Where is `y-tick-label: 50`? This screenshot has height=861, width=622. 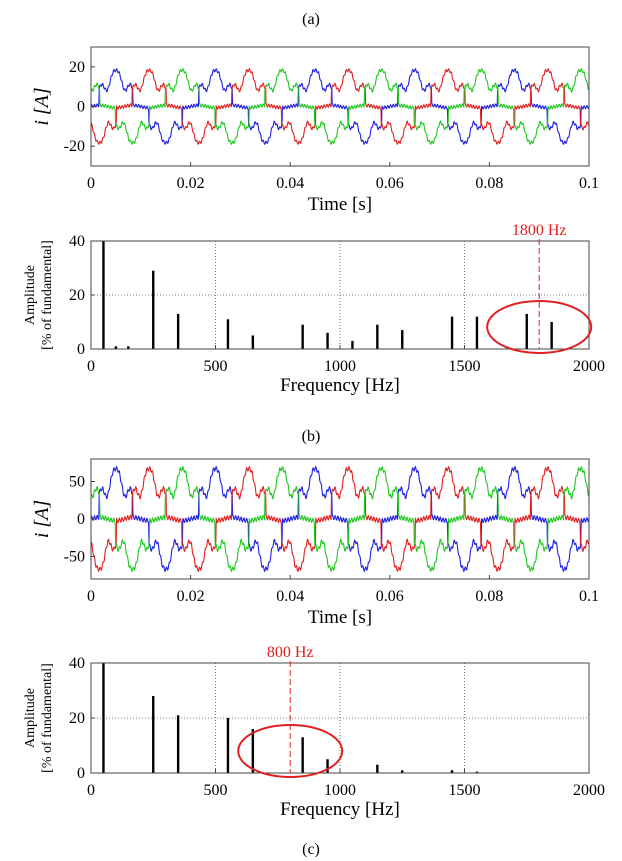
y-tick-label: 50 is located at coordinates (77, 482).